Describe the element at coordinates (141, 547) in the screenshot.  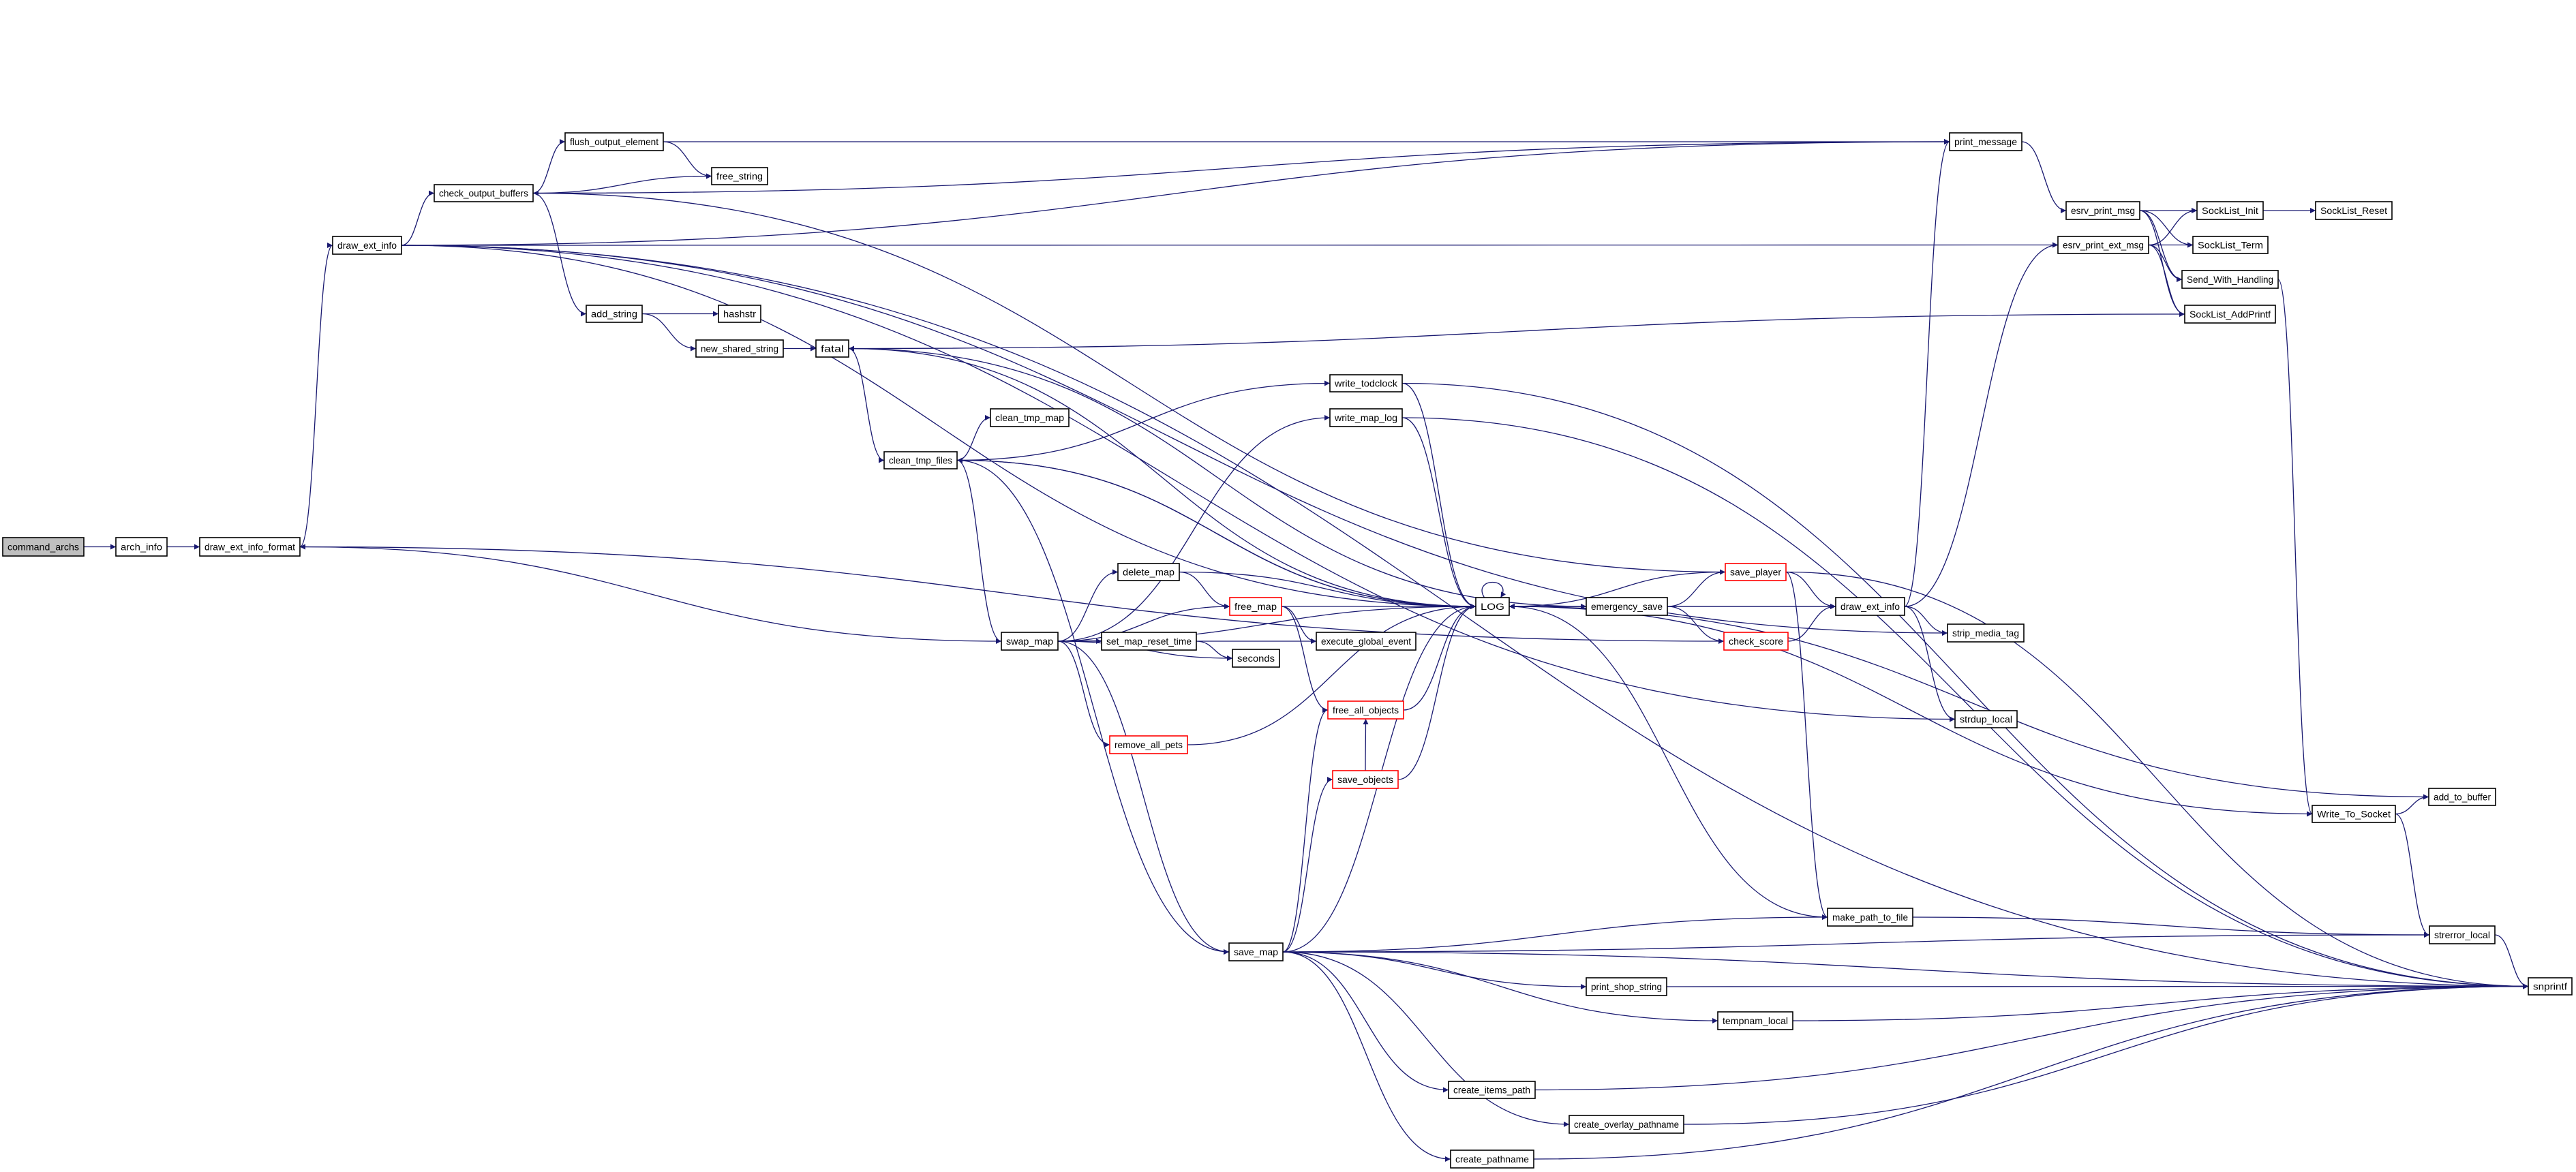
I see `node-arch-info: arch_info` at that location.